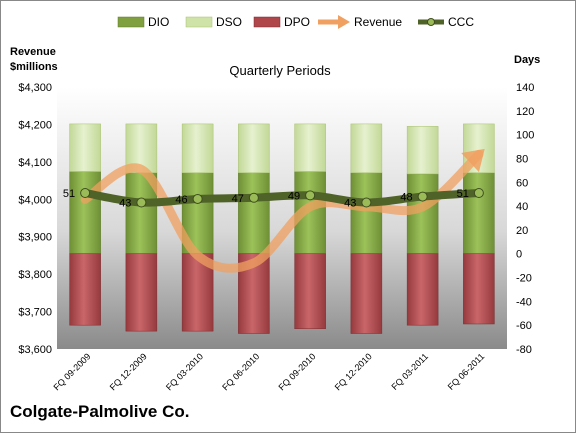  I want to click on y-left-tick-label: $4,100, so click(35, 163).